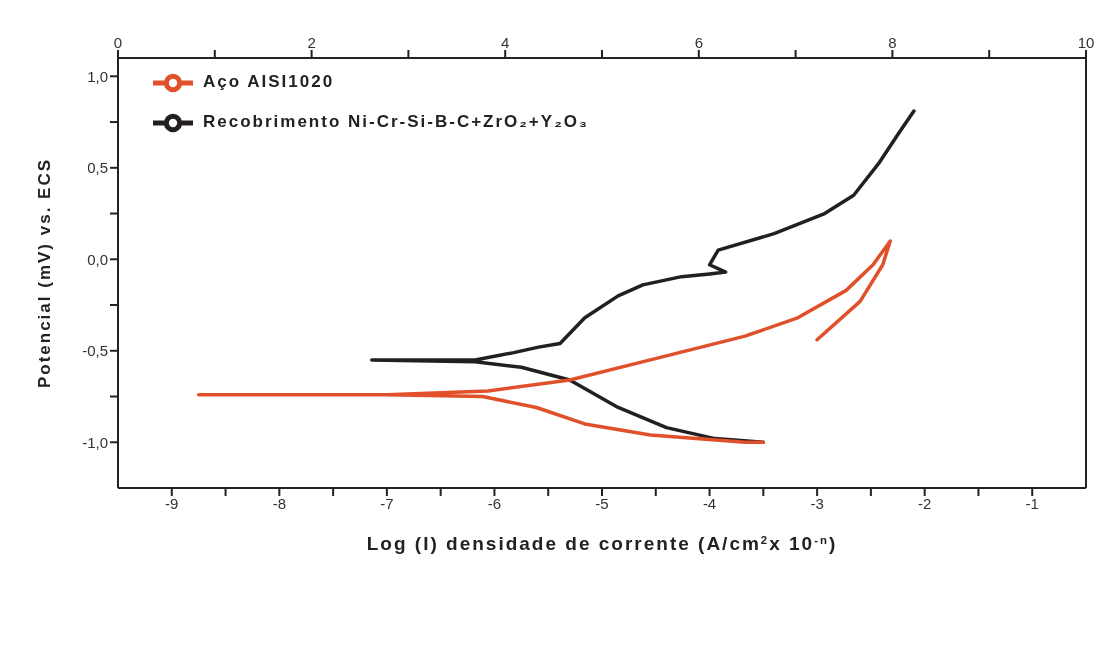 This screenshot has width=1116, height=671. I want to click on y-tick-label: 0,0, so click(97, 259).